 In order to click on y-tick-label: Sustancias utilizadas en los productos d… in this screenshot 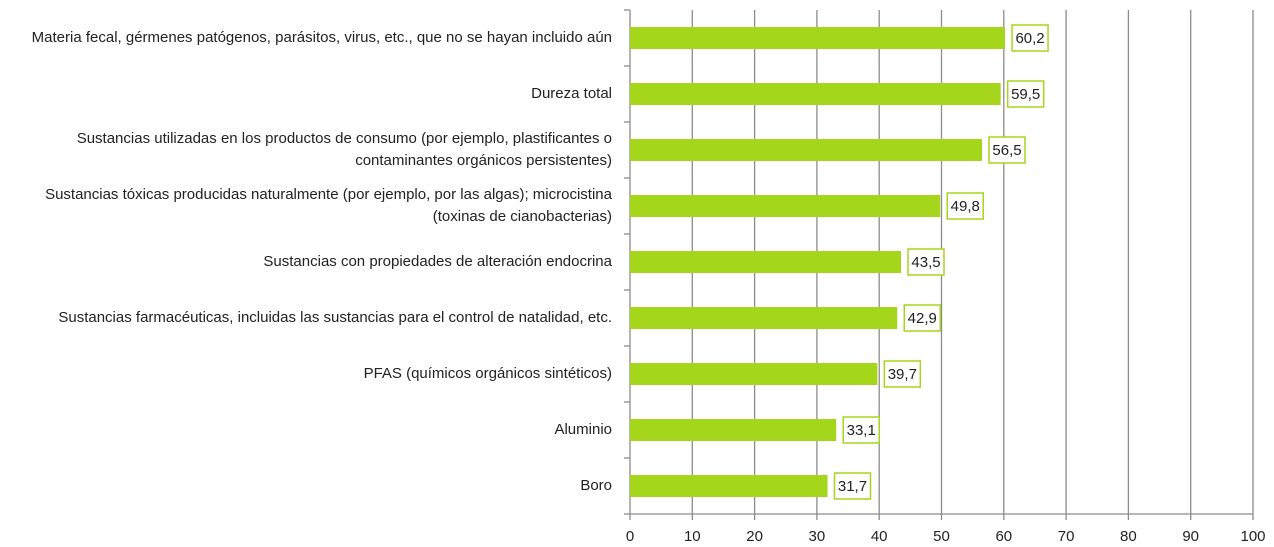, I will do `click(344, 149)`.